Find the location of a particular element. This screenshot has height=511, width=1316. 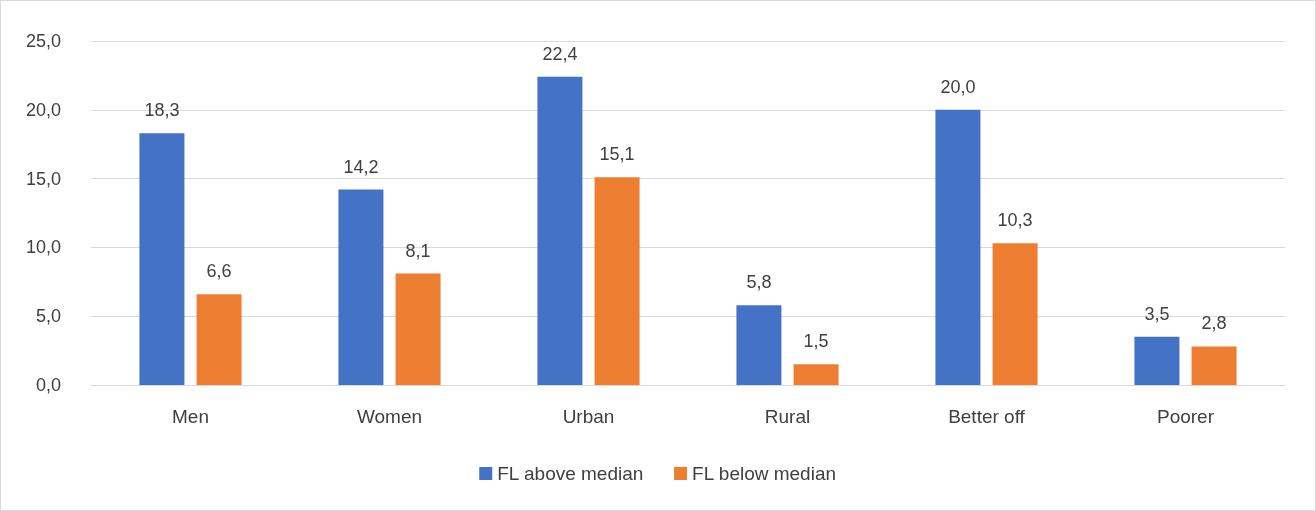

data-label: 14,2 is located at coordinates (361, 166).